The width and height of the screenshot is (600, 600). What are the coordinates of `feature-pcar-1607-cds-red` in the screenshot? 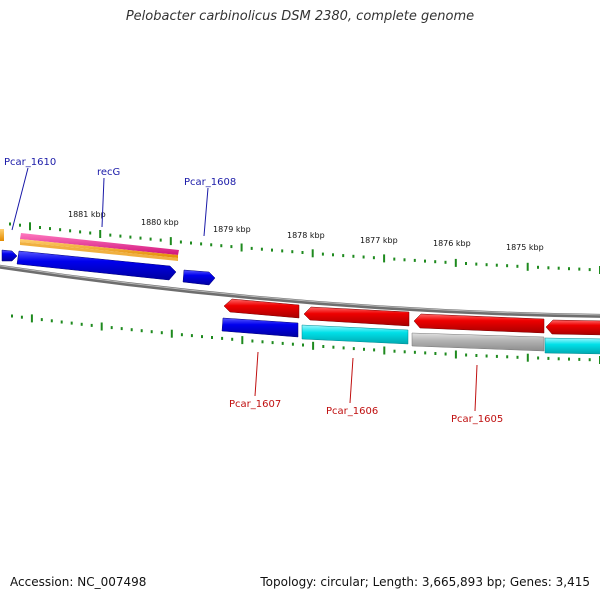 It's located at (261, 308).